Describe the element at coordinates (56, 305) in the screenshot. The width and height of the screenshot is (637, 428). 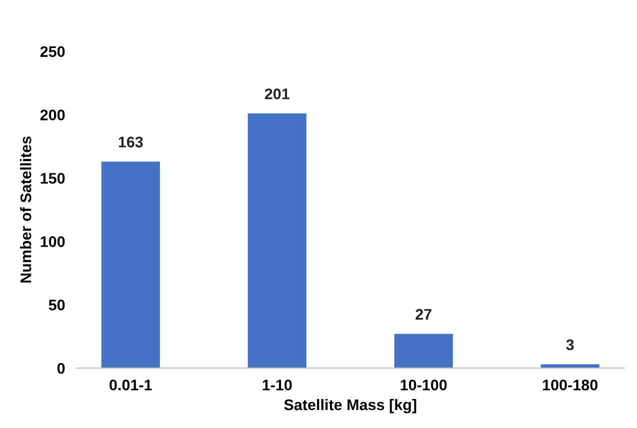
I see `y-tick-label: 50` at that location.